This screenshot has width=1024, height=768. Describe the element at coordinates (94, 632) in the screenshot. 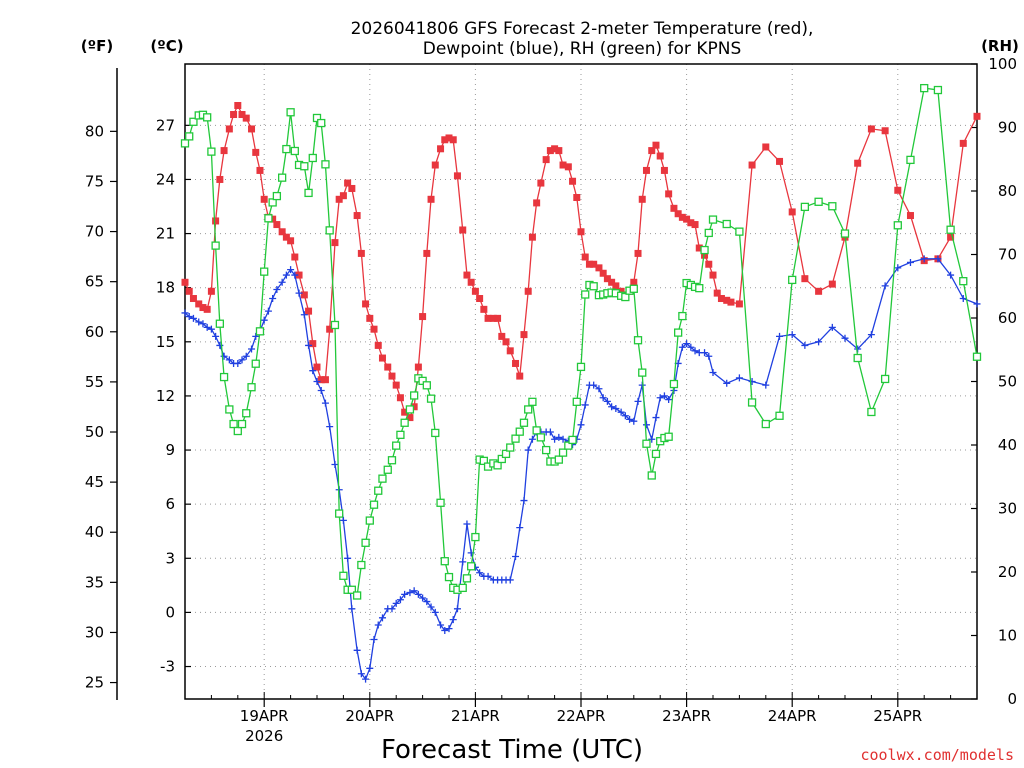

I see `fahrenheit-tick-label: 30` at that location.